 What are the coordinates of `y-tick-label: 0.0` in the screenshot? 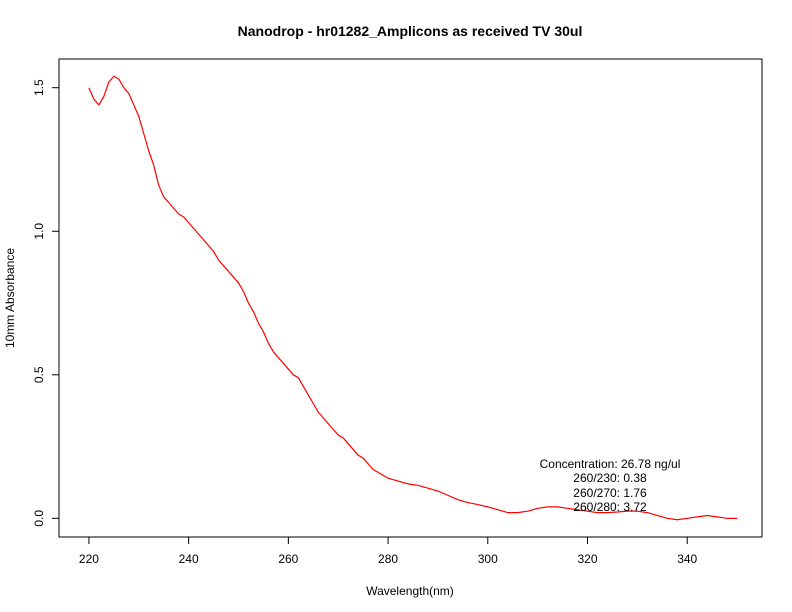 It's located at (39, 518).